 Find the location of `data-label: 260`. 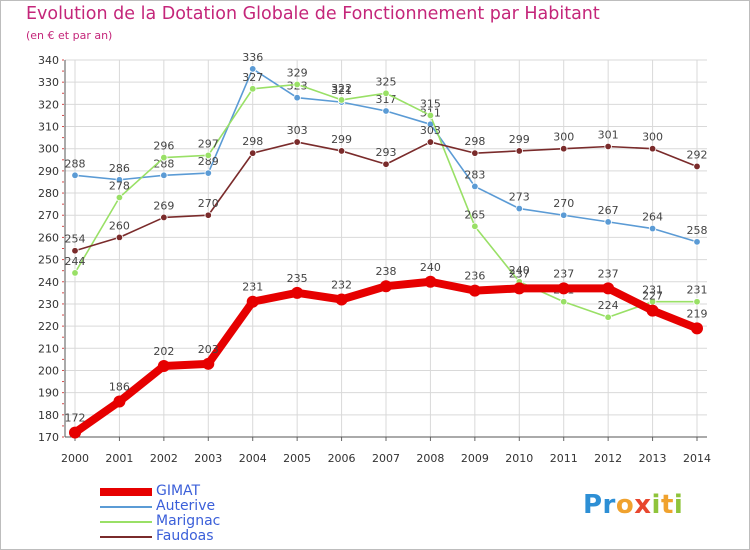

data-label: 260 is located at coordinates (119, 225).